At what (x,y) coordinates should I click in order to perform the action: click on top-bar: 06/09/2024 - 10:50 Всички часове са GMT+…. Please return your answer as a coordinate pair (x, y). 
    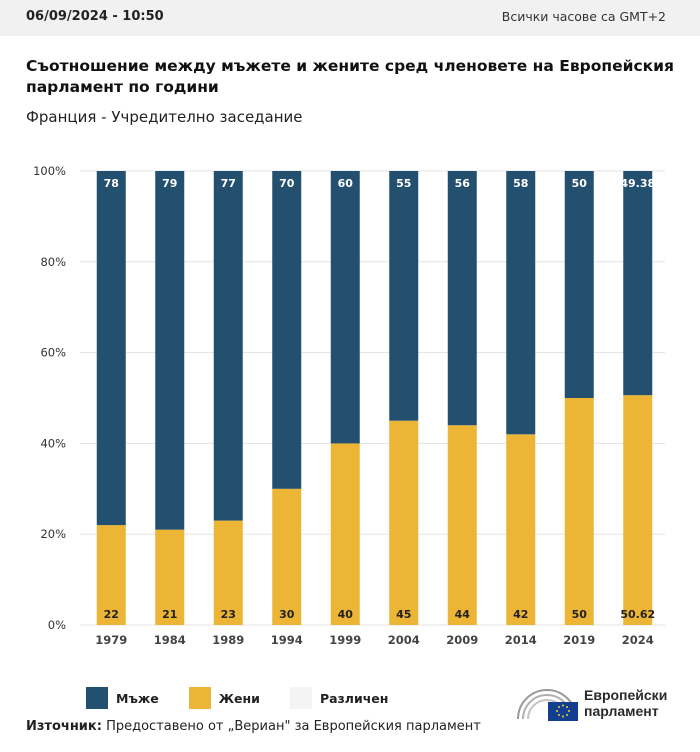
    Looking at the image, I should click on (350, 18).